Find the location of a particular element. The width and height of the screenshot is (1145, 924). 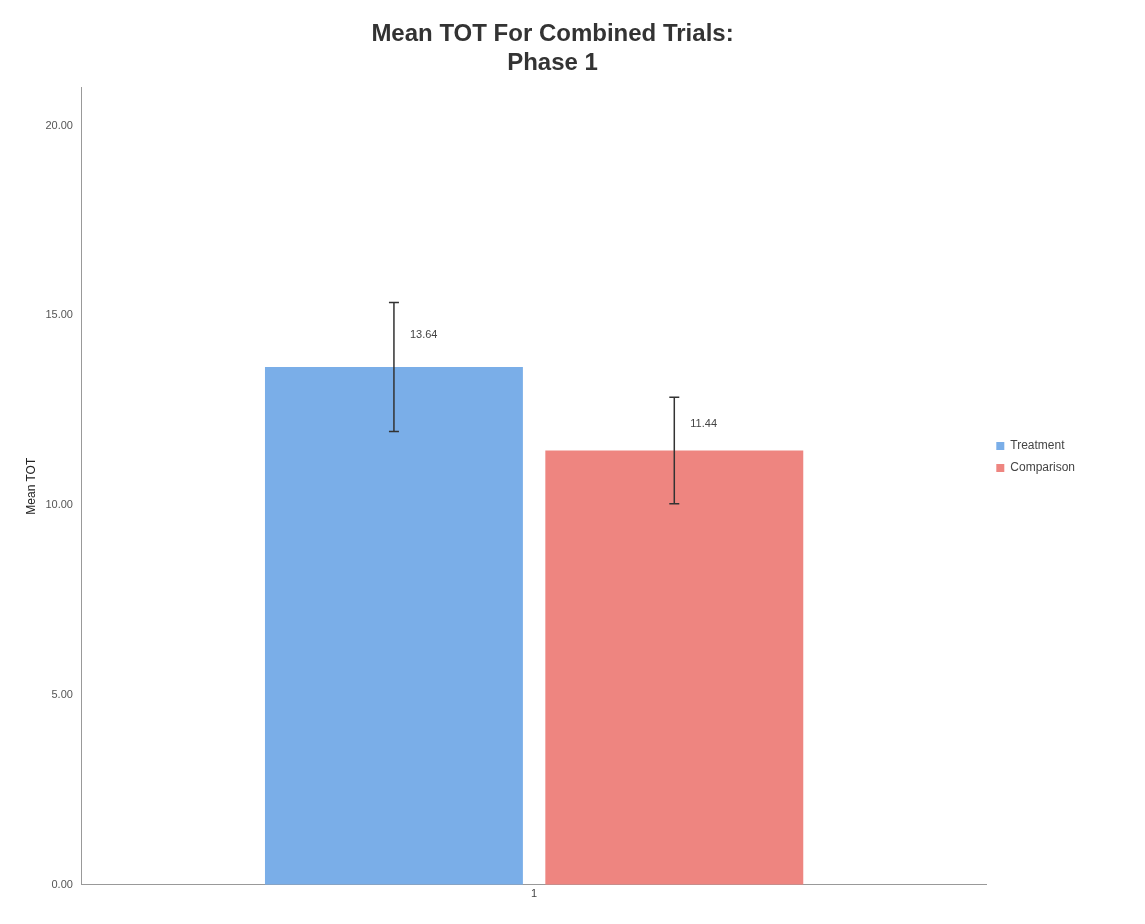

y-tick-label: 10.00 is located at coordinates (59, 504).